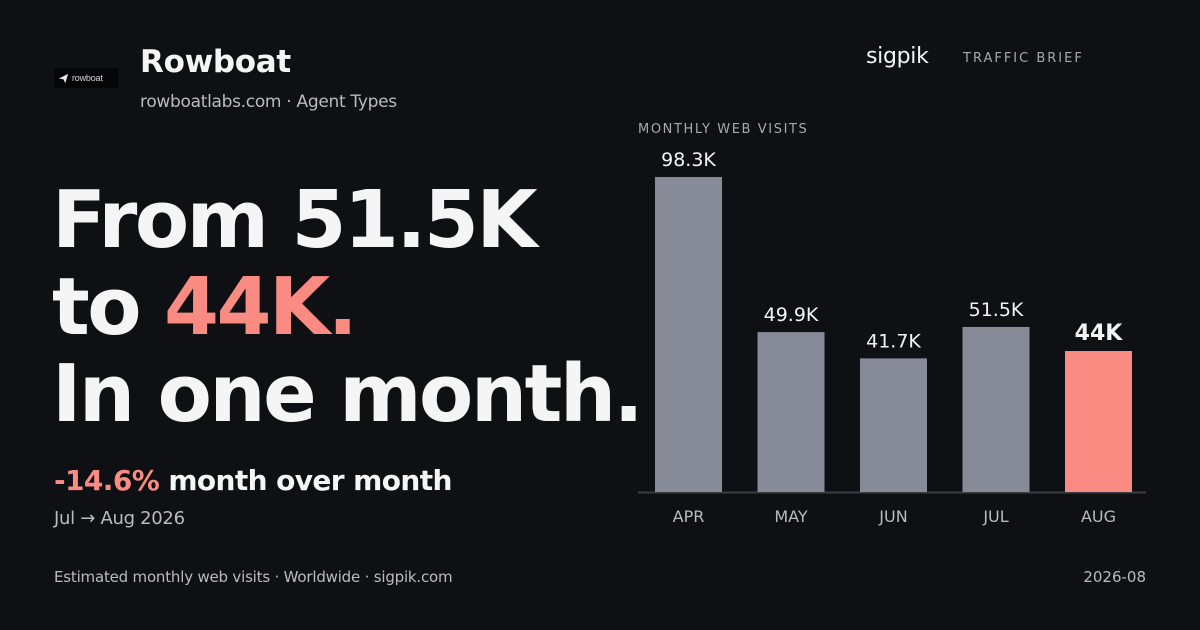 The width and height of the screenshot is (1200, 630). I want to click on headline-line-2-prefix: to, so click(108, 307).